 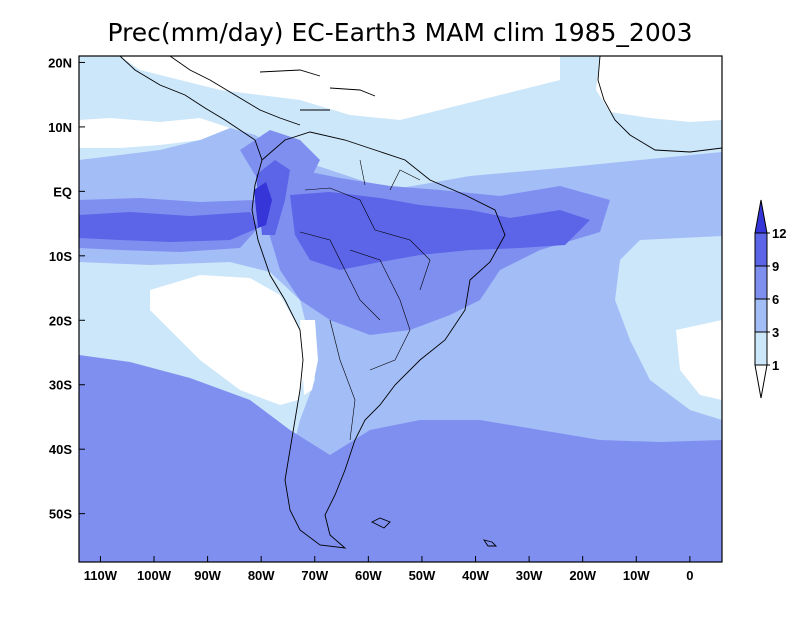 What do you see at coordinates (775, 266) in the screenshot?
I see `colorbar-label: 9` at bounding box center [775, 266].